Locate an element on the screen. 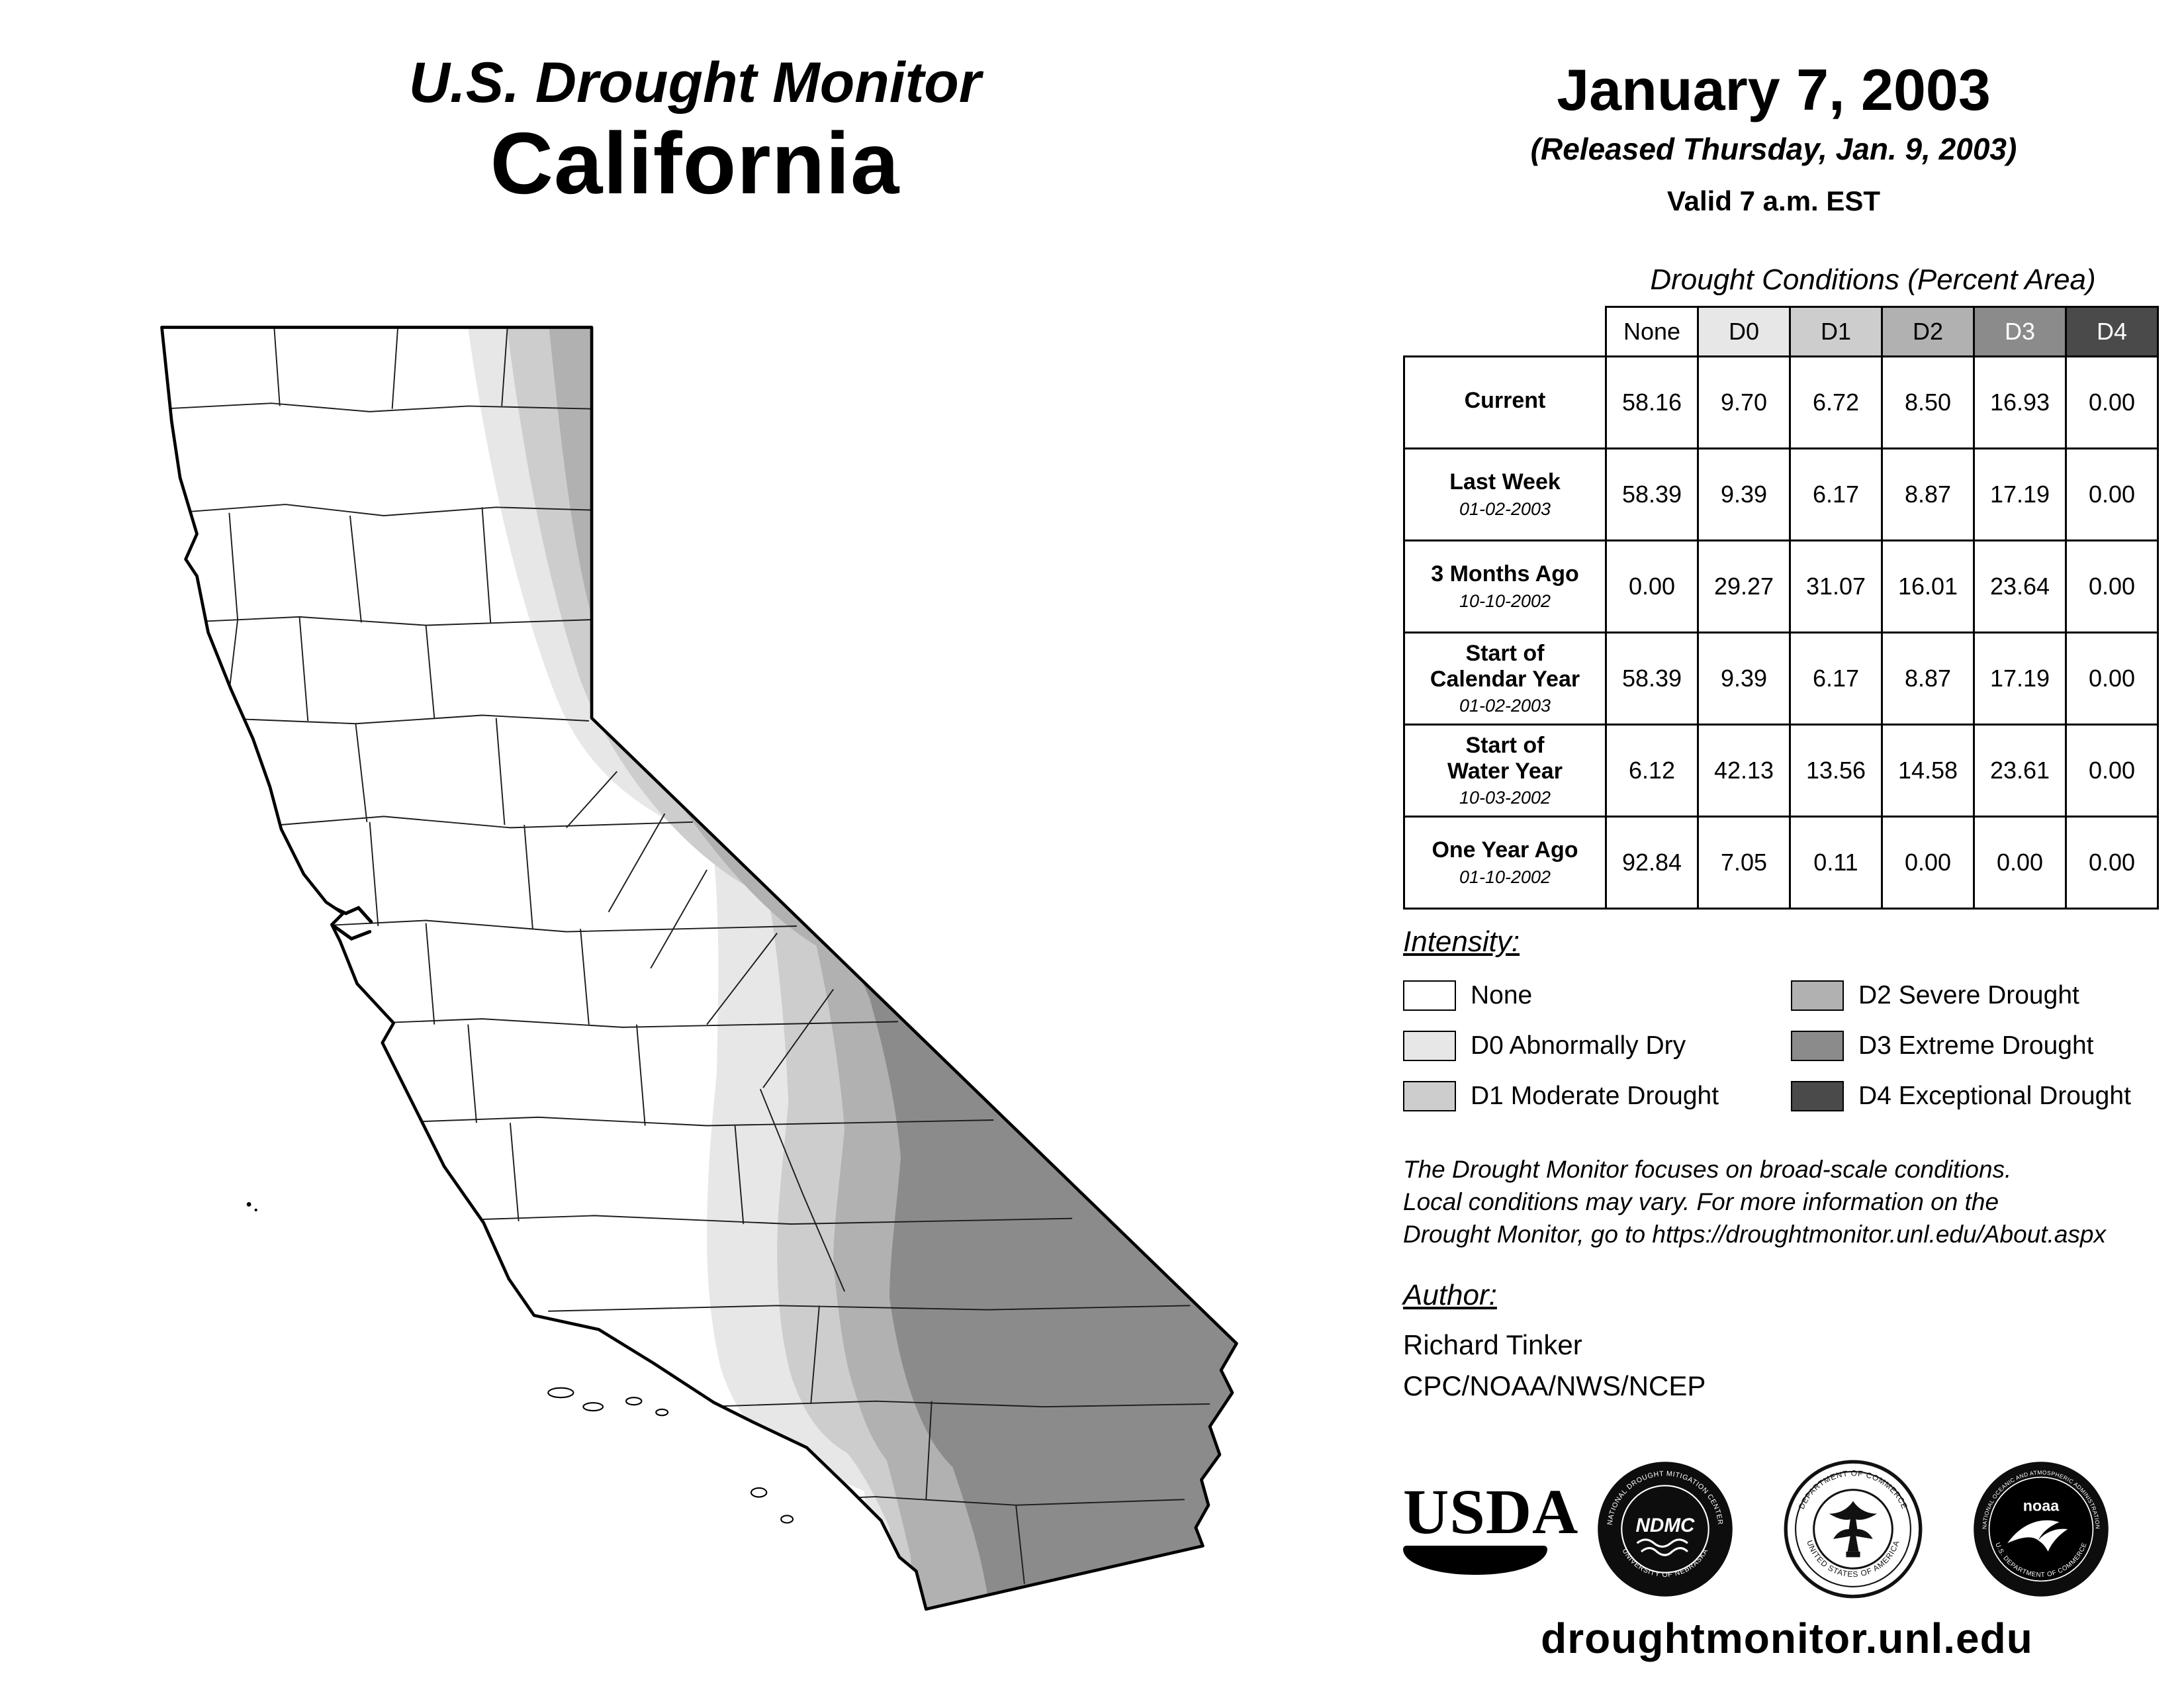  valid-time: Valid 7 a.m. EST is located at coordinates (1773, 200).